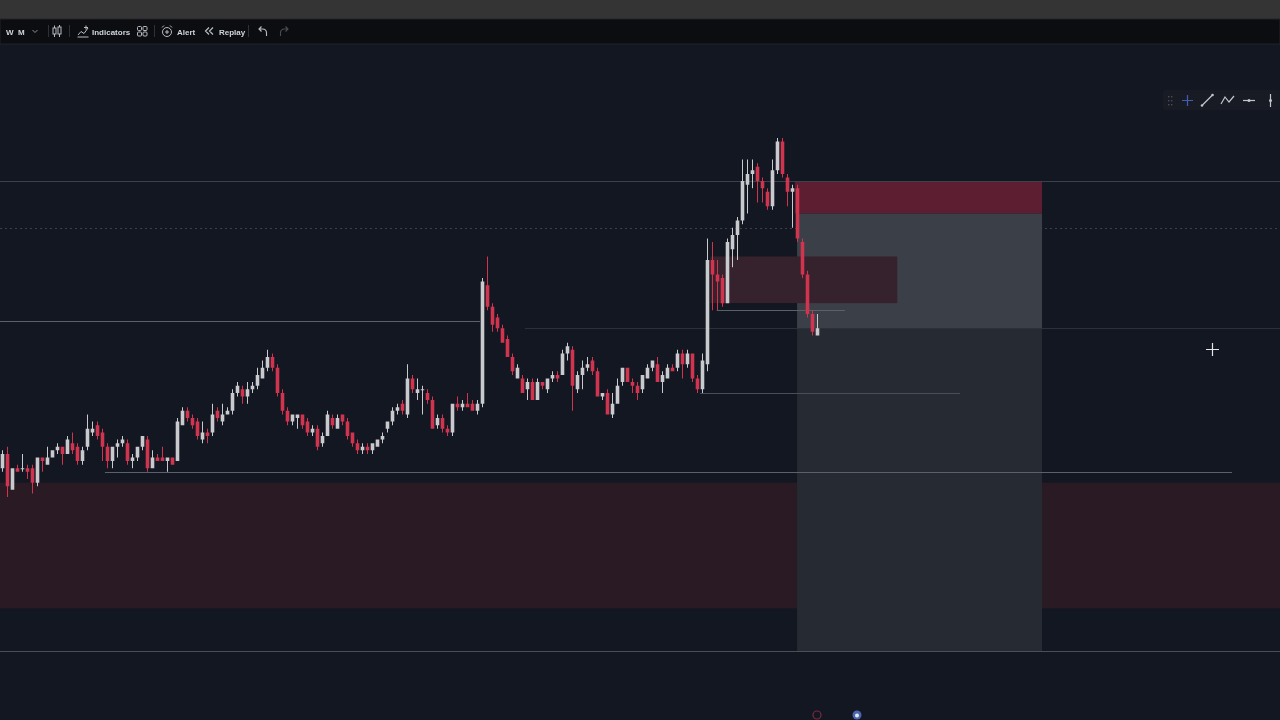 Image resolution: width=1280 pixels, height=720 pixels. Describe the element at coordinates (232, 32) in the screenshot. I see `text: Replay` at that location.